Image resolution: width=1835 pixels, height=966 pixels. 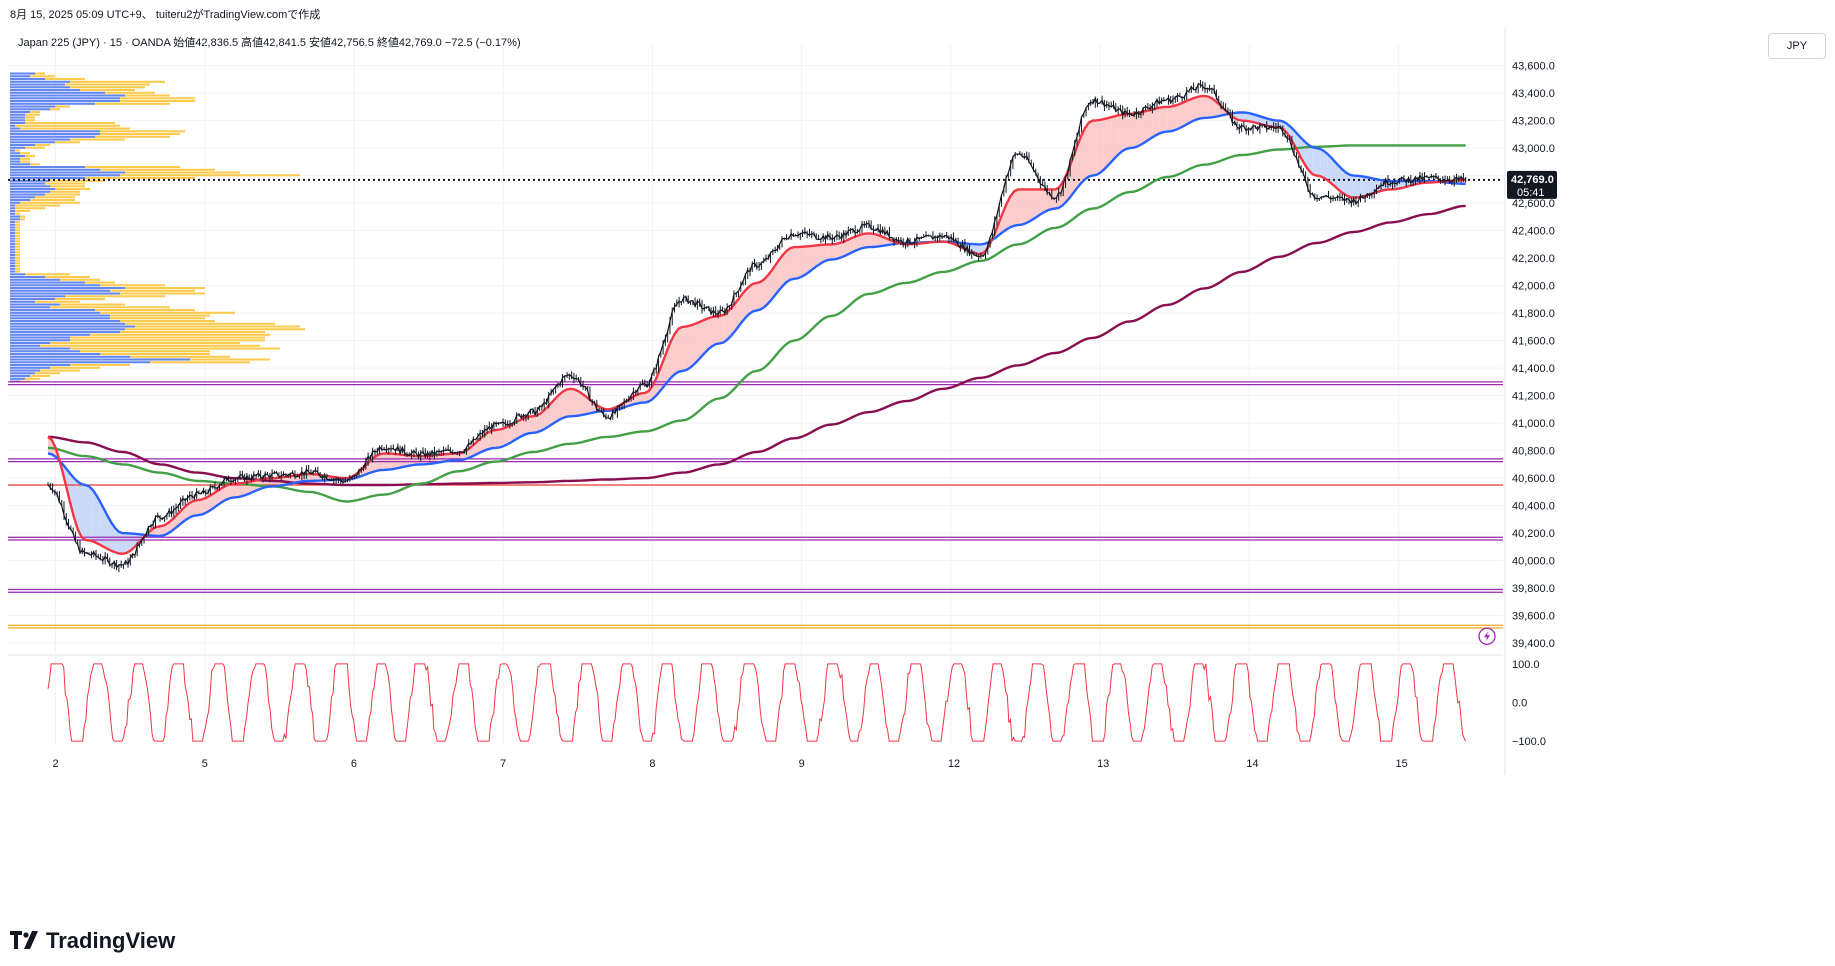 What do you see at coordinates (55, 764) in the screenshot?
I see `time-tick-label: 2` at bounding box center [55, 764].